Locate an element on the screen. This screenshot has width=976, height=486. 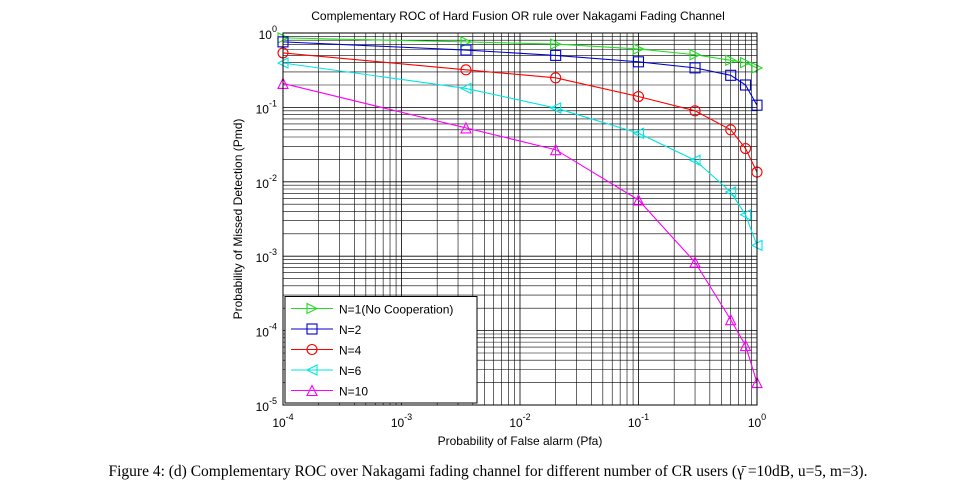
legend-label: N=1(No Cooperation) is located at coordinates (396, 310).